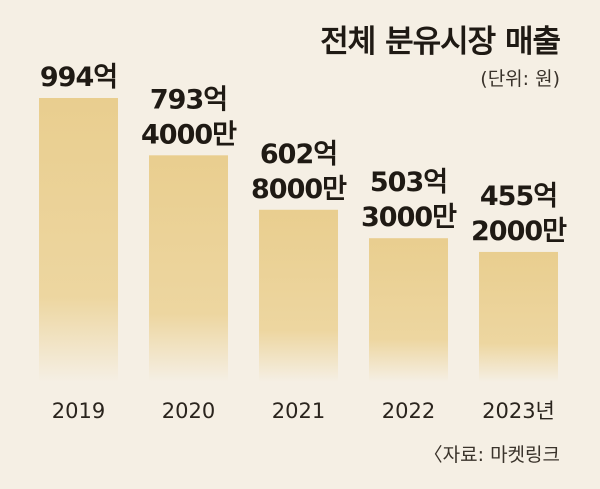 Image resolution: width=600 pixels, height=489 pixels. I want to click on x-tick-label: 2023년, so click(518, 411).